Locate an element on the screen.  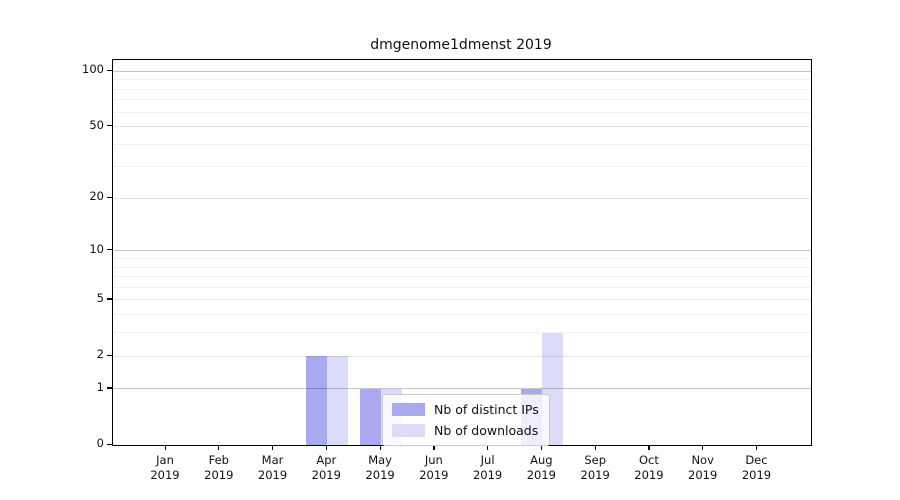
x-tick-label-may: May 2019 is located at coordinates (380, 467).